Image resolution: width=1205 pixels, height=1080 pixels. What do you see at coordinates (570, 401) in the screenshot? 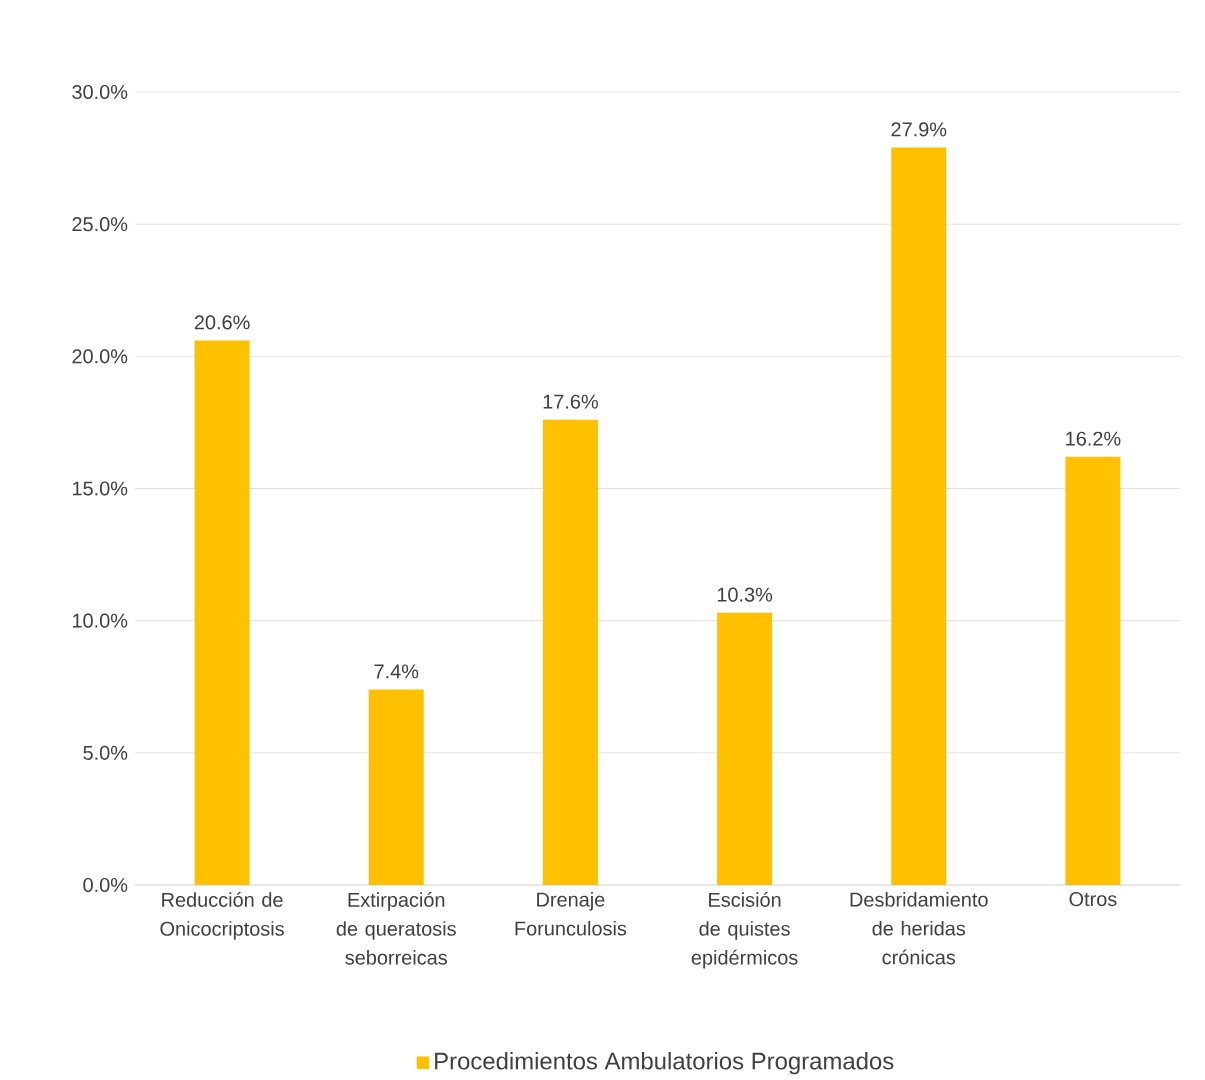
I see `data-label: 17.6%` at bounding box center [570, 401].